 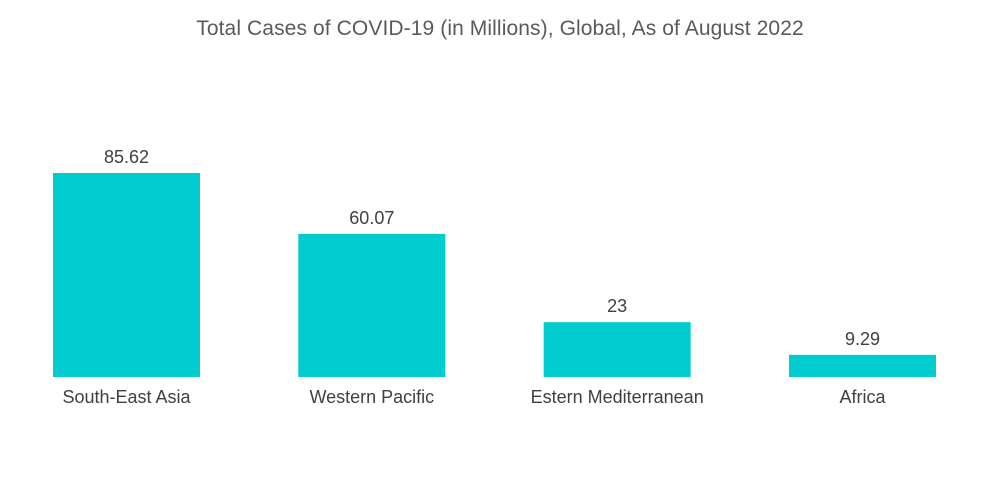 I want to click on category-label-3: Africa, so click(x=862, y=397).